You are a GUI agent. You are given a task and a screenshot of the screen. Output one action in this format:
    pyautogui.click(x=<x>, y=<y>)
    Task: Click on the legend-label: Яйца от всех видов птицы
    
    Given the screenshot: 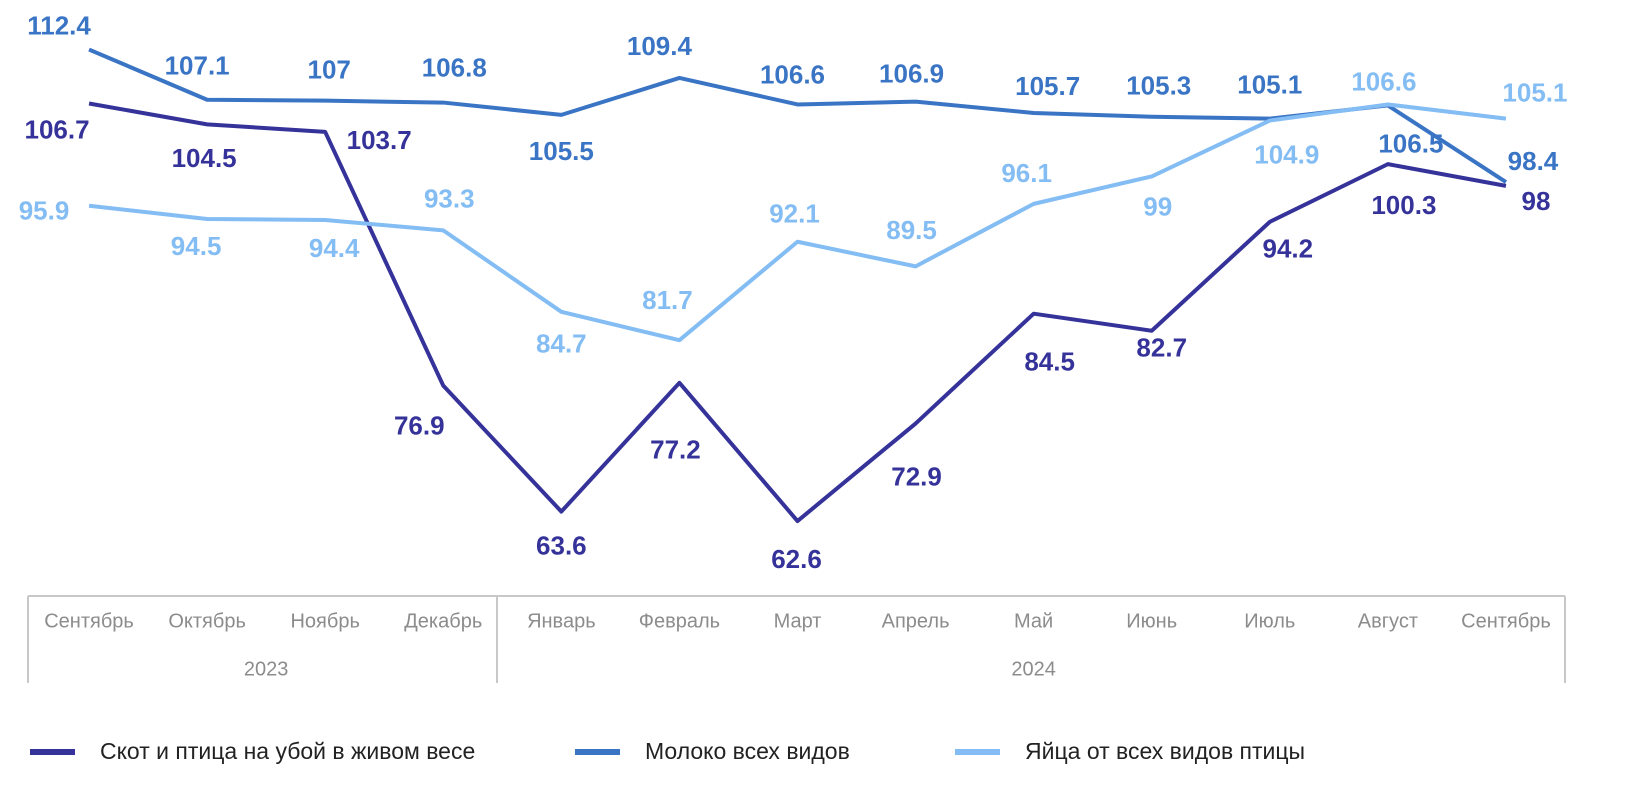 What is the action you would take?
    pyautogui.click(x=1165, y=751)
    